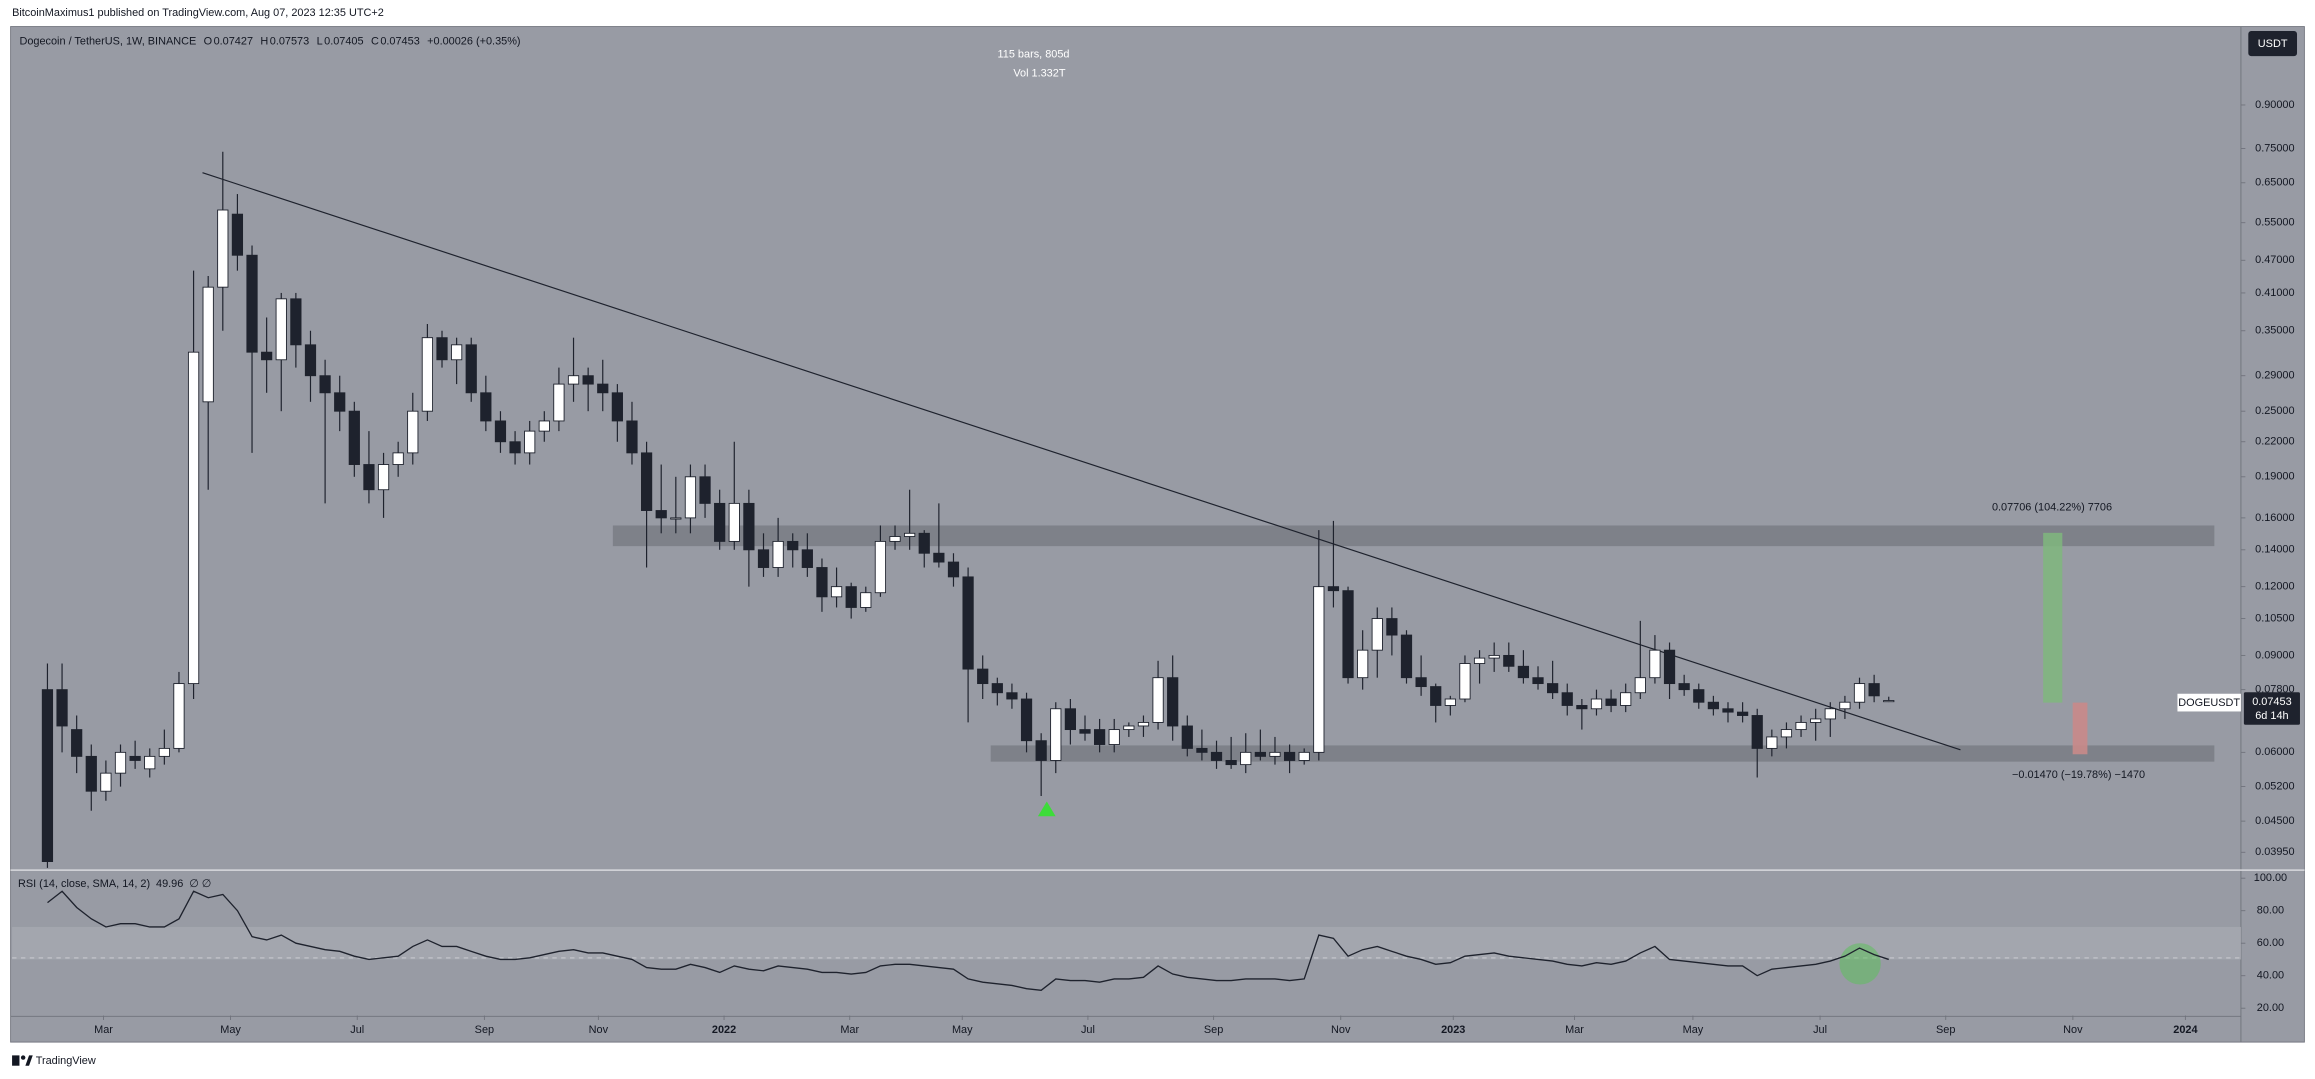 The height and width of the screenshot is (1079, 2315). I want to click on rsi-y-tick-label: 80.00, so click(2270, 911).